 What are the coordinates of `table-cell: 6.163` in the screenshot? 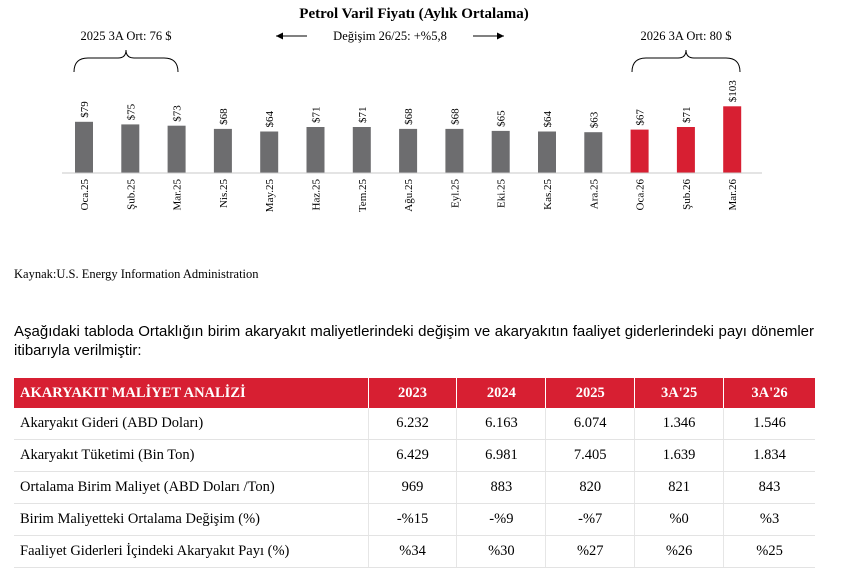 It's located at (501, 424).